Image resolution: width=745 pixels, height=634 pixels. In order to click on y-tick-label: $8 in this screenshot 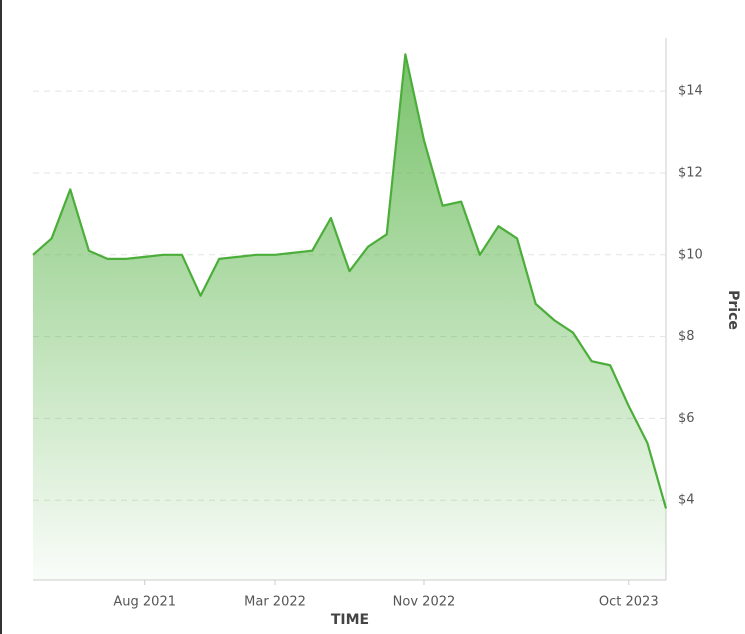, I will do `click(686, 336)`.